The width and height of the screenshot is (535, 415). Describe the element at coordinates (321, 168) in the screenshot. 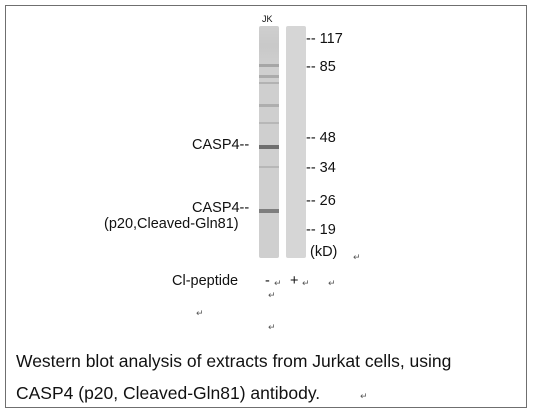

I see `mw-marker-34: -- 34` at that location.